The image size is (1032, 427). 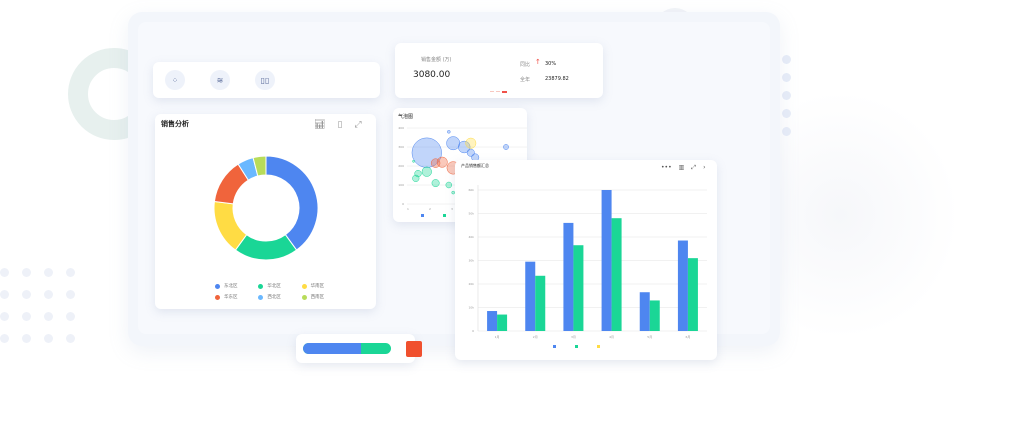 I want to click on legend-item: 华东区, so click(x=236, y=297).